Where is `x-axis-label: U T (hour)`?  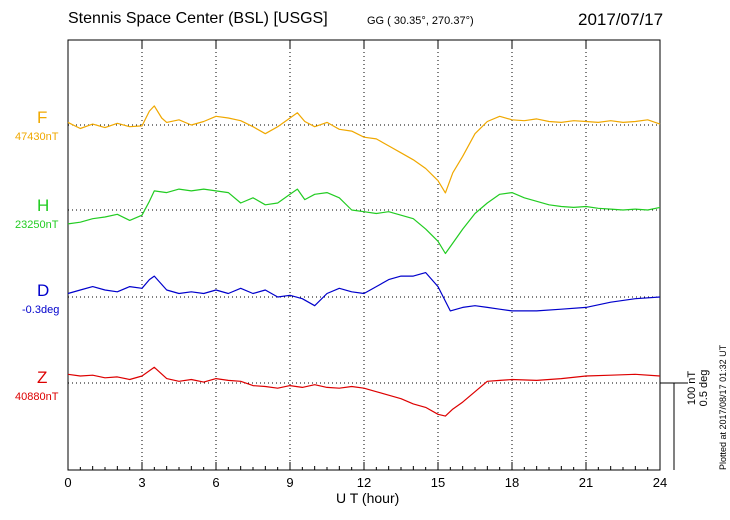
x-axis-label: U T (hour) is located at coordinates (368, 498).